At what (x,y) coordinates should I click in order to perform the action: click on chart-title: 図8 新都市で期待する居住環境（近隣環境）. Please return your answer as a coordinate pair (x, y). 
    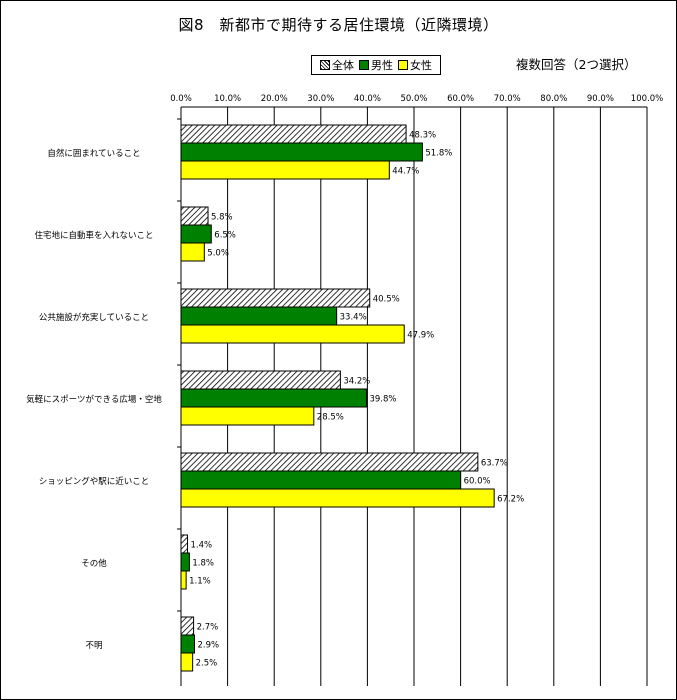
    Looking at the image, I should click on (338, 25).